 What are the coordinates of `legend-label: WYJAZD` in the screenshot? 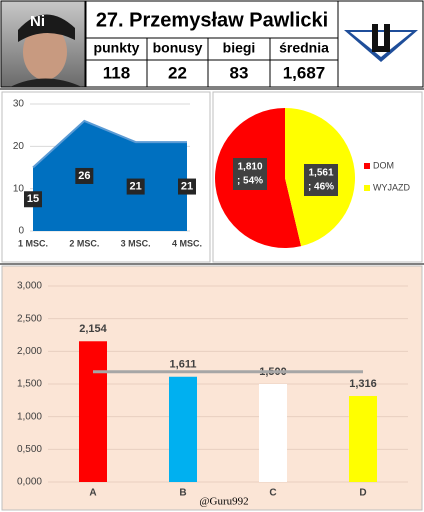 It's located at (391, 187).